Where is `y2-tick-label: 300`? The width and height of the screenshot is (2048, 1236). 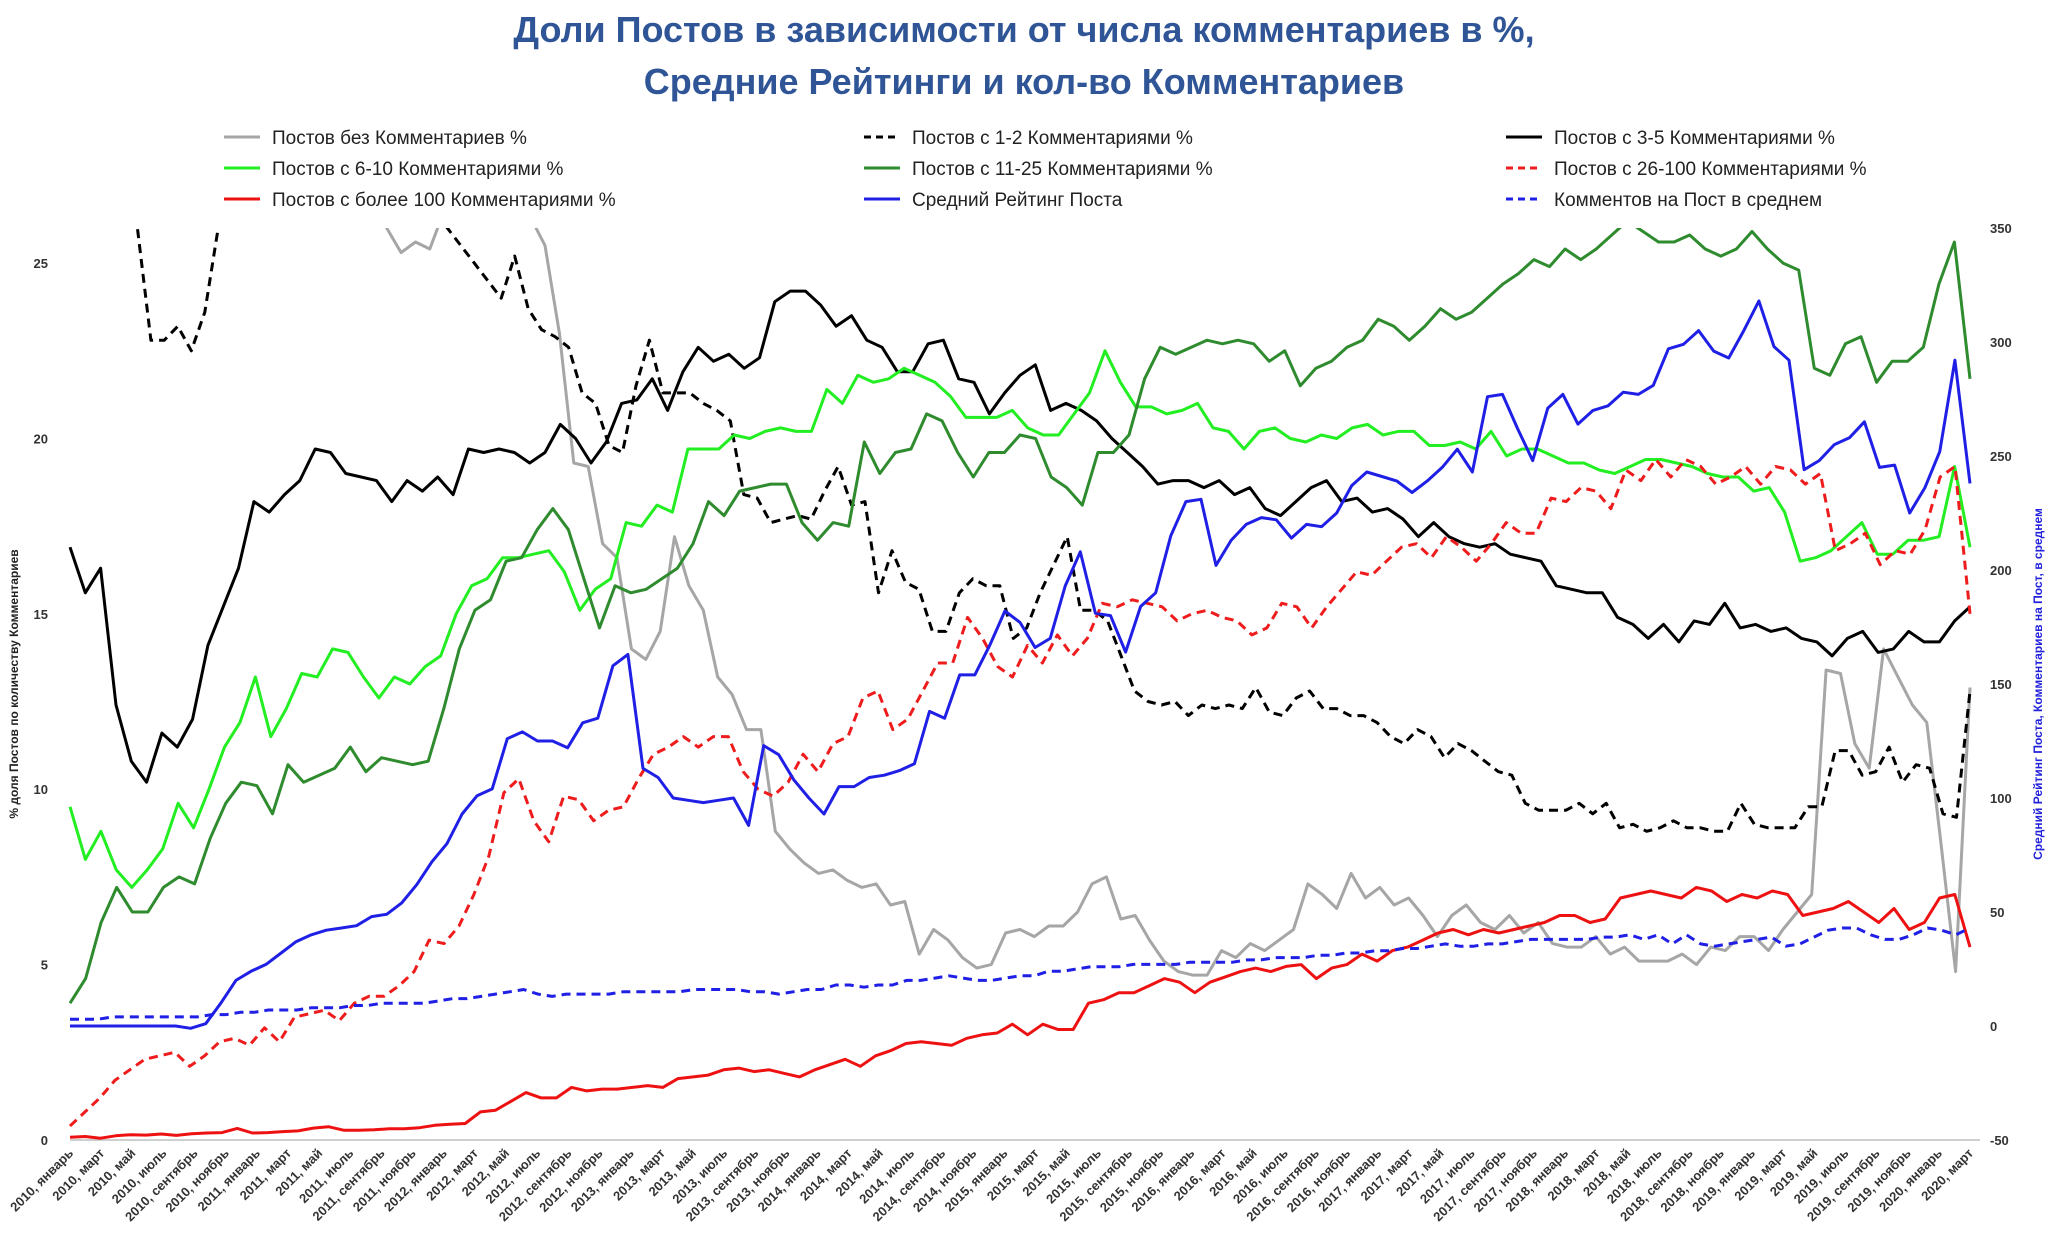
y2-tick-label: 300 is located at coordinates (2001, 342).